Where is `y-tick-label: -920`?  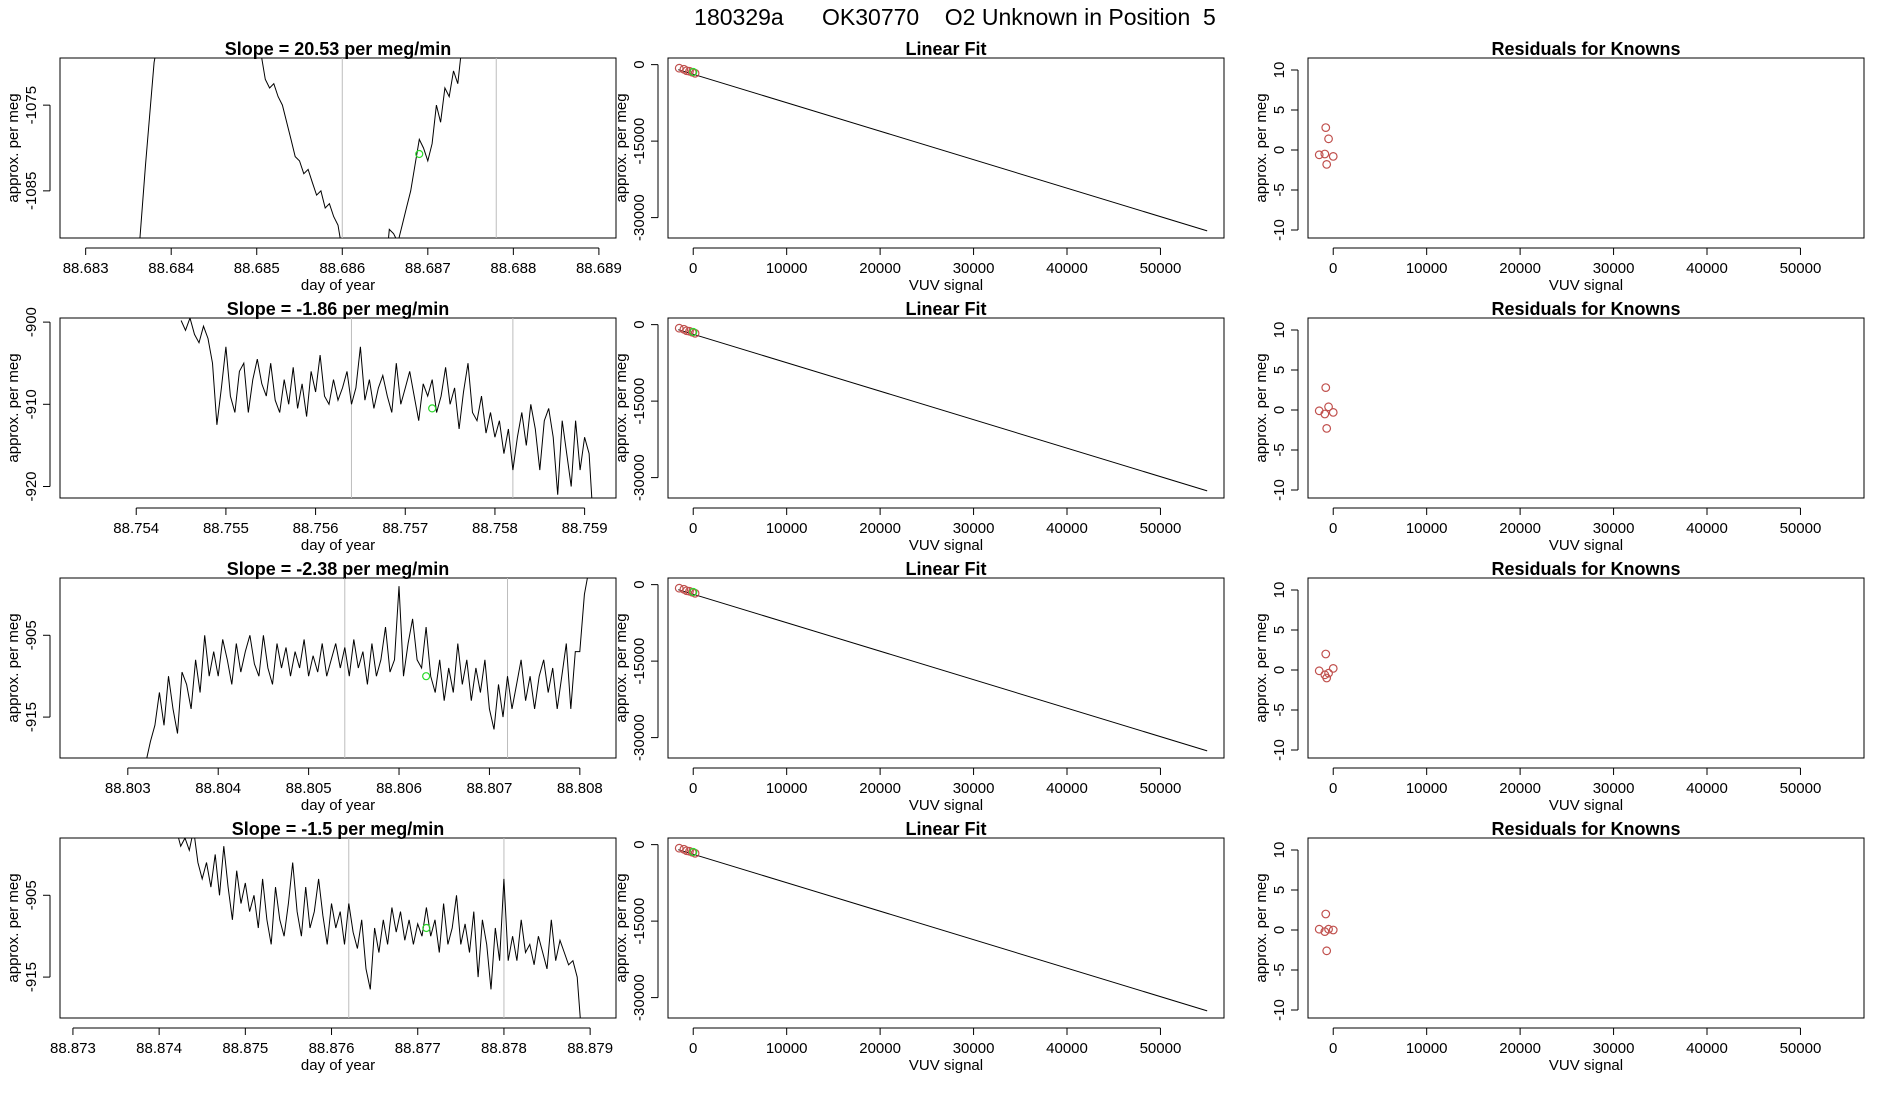 y-tick-label: -920 is located at coordinates (31, 486).